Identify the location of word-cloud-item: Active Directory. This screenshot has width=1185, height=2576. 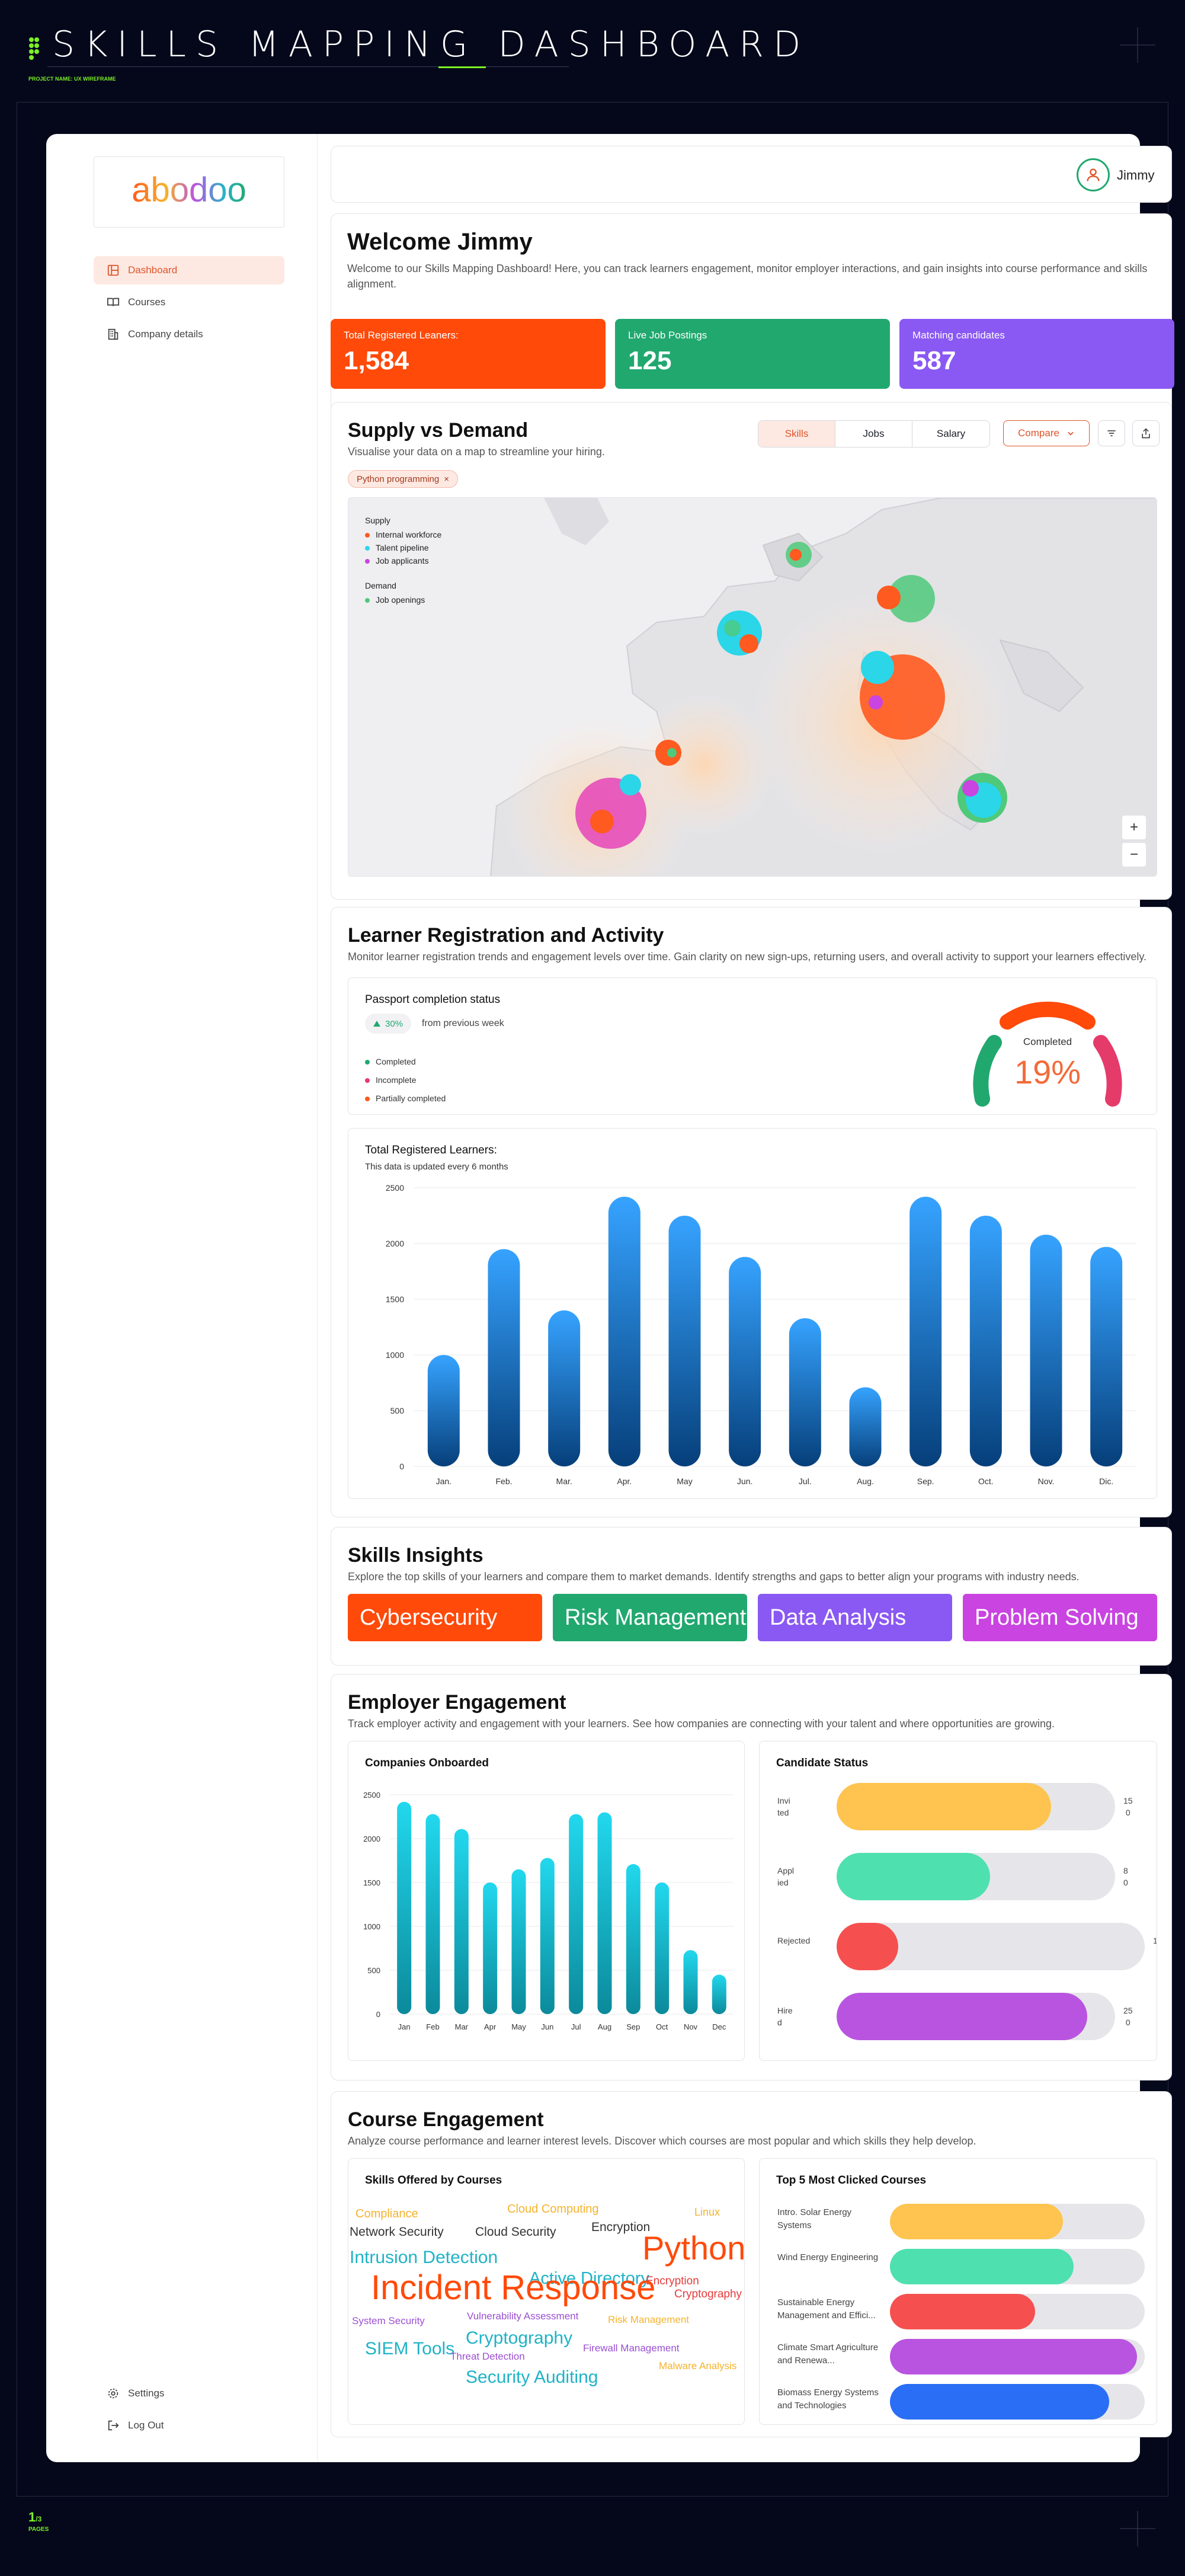
(589, 2278).